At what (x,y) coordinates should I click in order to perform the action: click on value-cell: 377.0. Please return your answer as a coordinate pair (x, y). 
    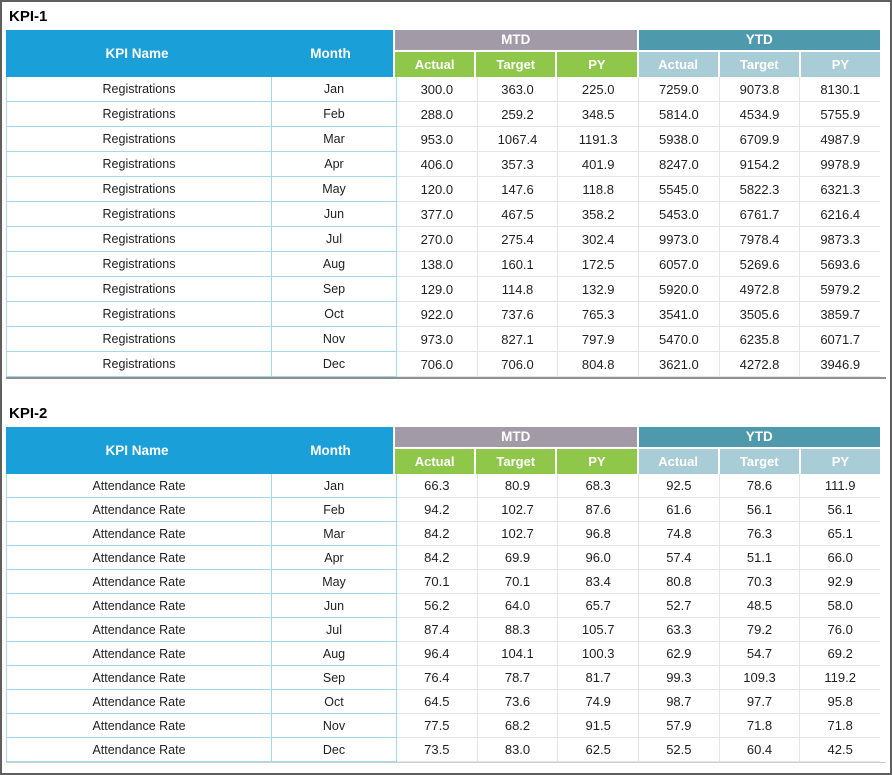
    Looking at the image, I should click on (437, 214).